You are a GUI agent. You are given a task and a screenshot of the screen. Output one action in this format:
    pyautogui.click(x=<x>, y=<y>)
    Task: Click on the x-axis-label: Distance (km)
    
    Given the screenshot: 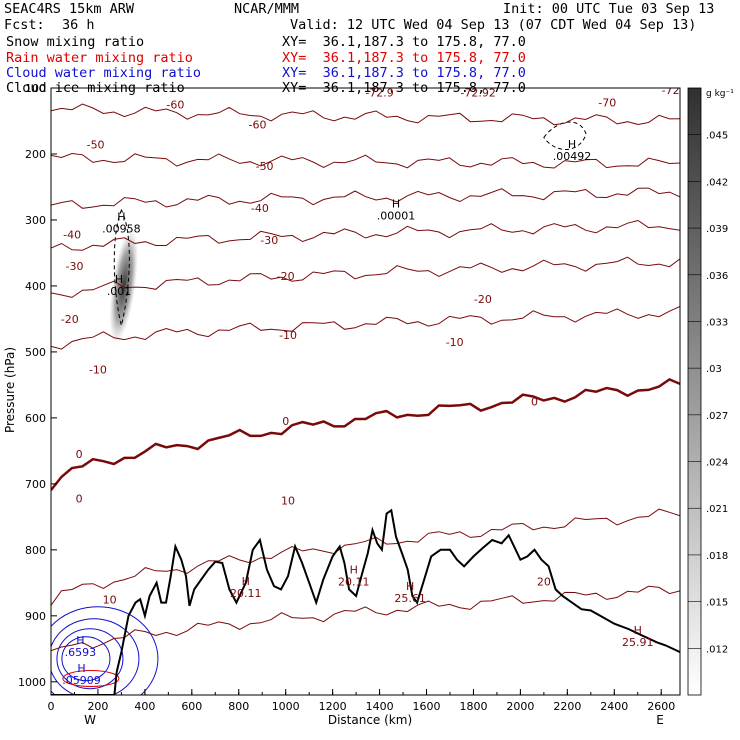 What is the action you would take?
    pyautogui.click(x=370, y=720)
    